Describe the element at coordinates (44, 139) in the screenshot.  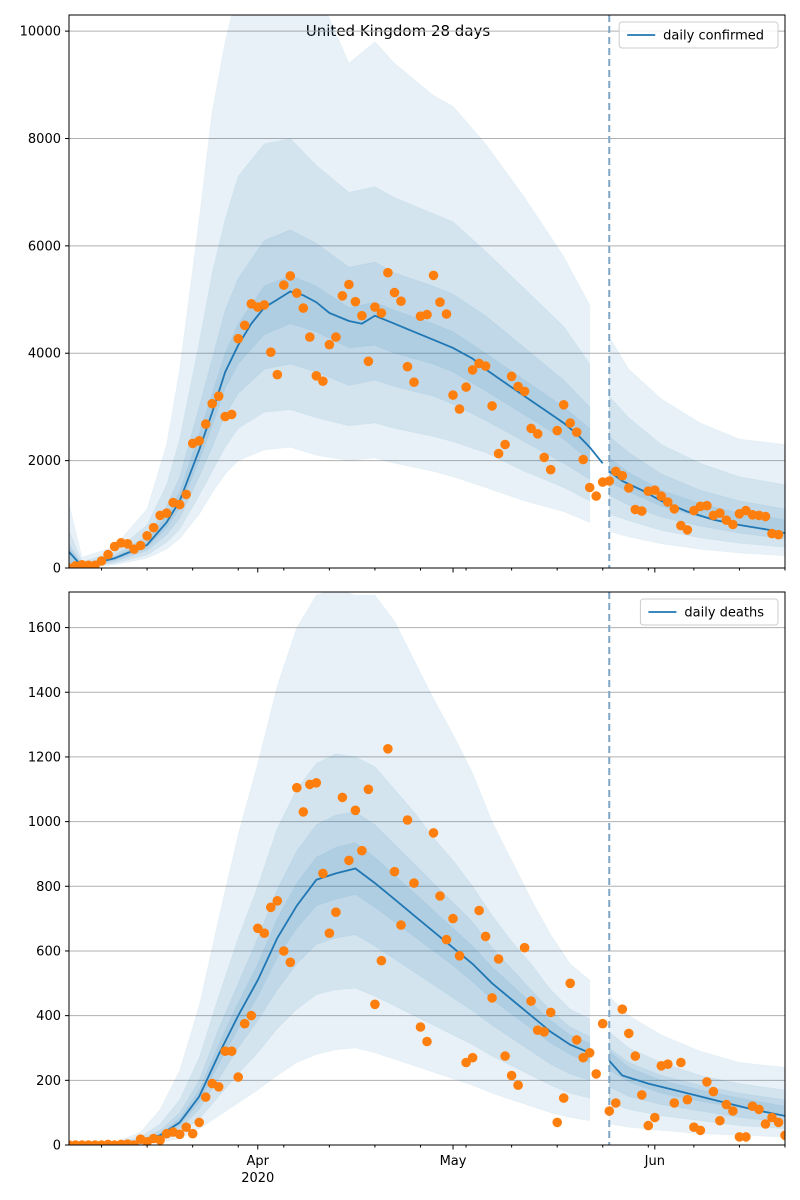
I see `y-tick-label: 8000` at that location.